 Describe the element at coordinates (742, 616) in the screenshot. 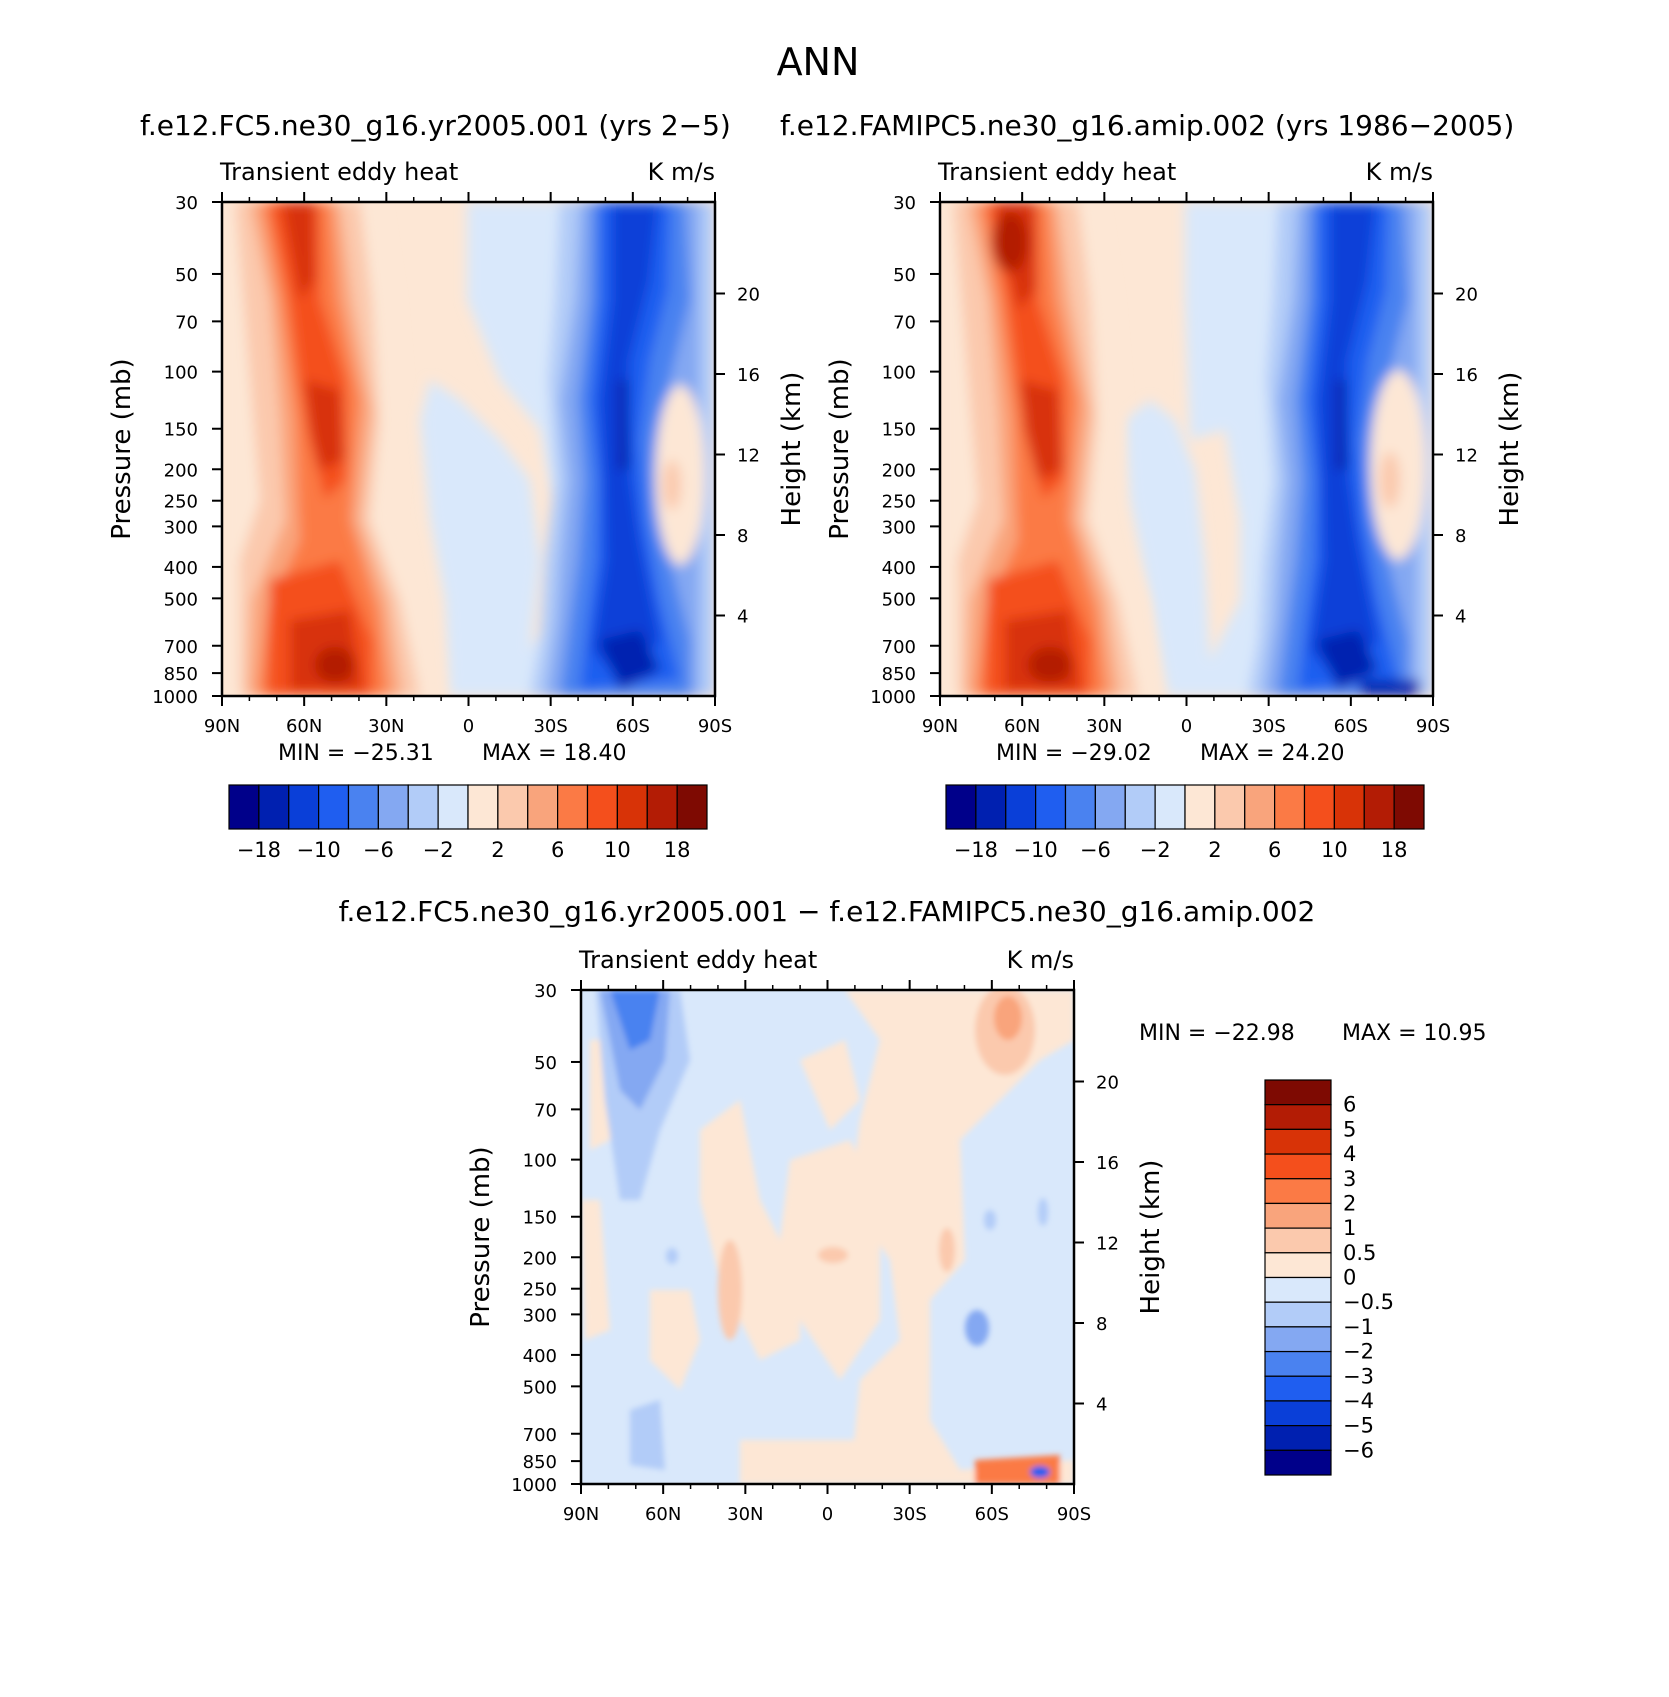

I see `panel-1-ytick-right-label: 4` at that location.